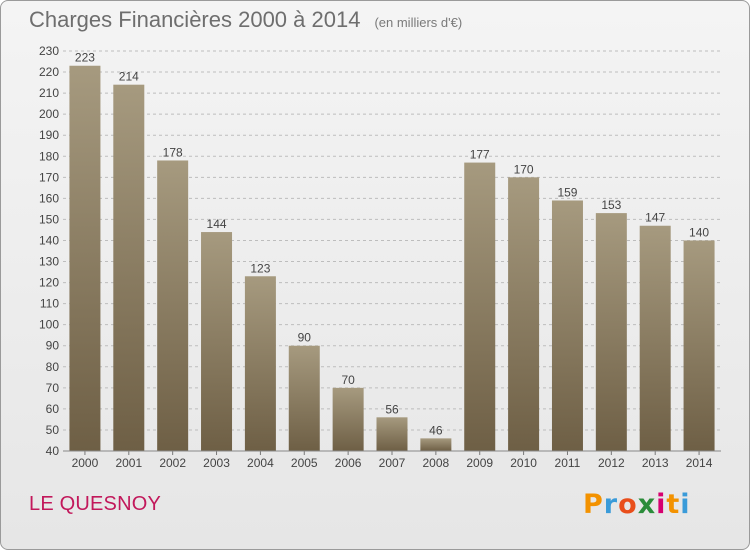  I want to click on data-label: 214, so click(129, 77).